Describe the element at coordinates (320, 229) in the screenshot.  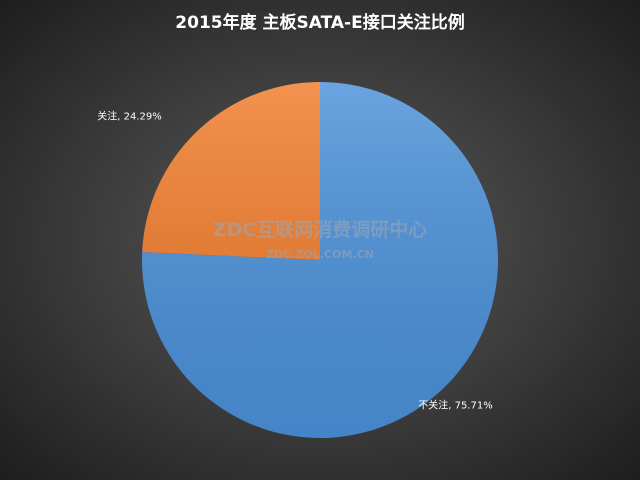
I see `watermark: ZDC互联网消费调研中心` at that location.